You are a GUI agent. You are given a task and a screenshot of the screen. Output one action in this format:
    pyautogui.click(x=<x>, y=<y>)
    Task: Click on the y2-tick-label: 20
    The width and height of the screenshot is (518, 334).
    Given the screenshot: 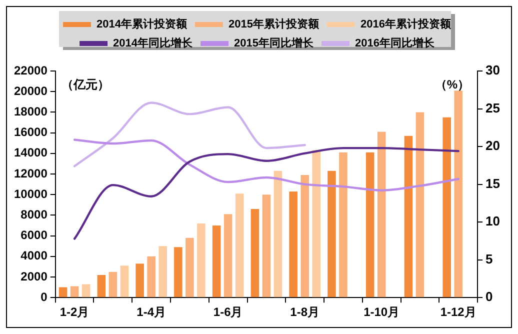 What is the action you would take?
    pyautogui.click(x=493, y=146)
    